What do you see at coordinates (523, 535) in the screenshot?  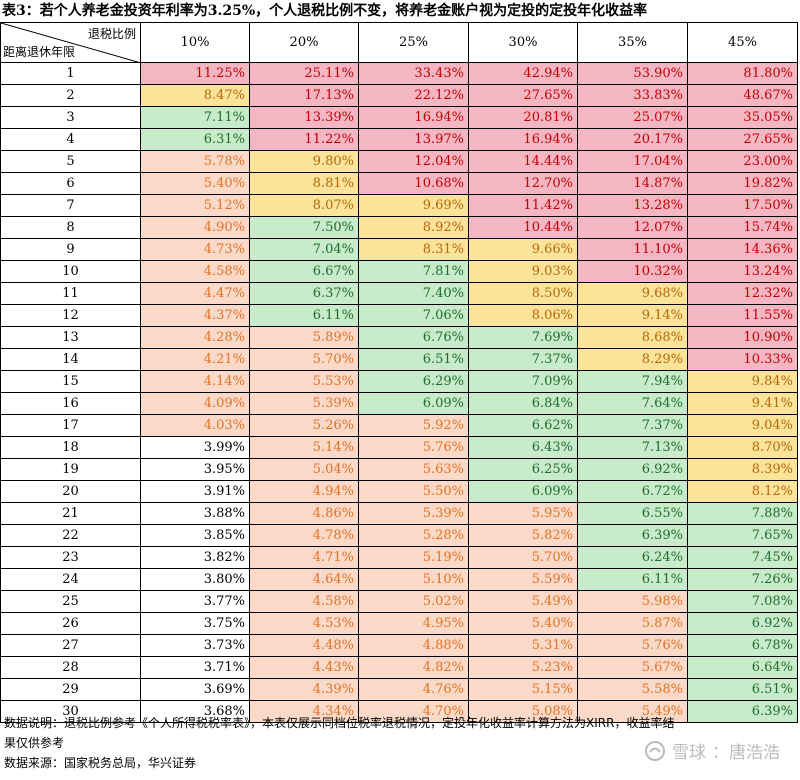 I see `return-cell: 5.82%` at bounding box center [523, 535].